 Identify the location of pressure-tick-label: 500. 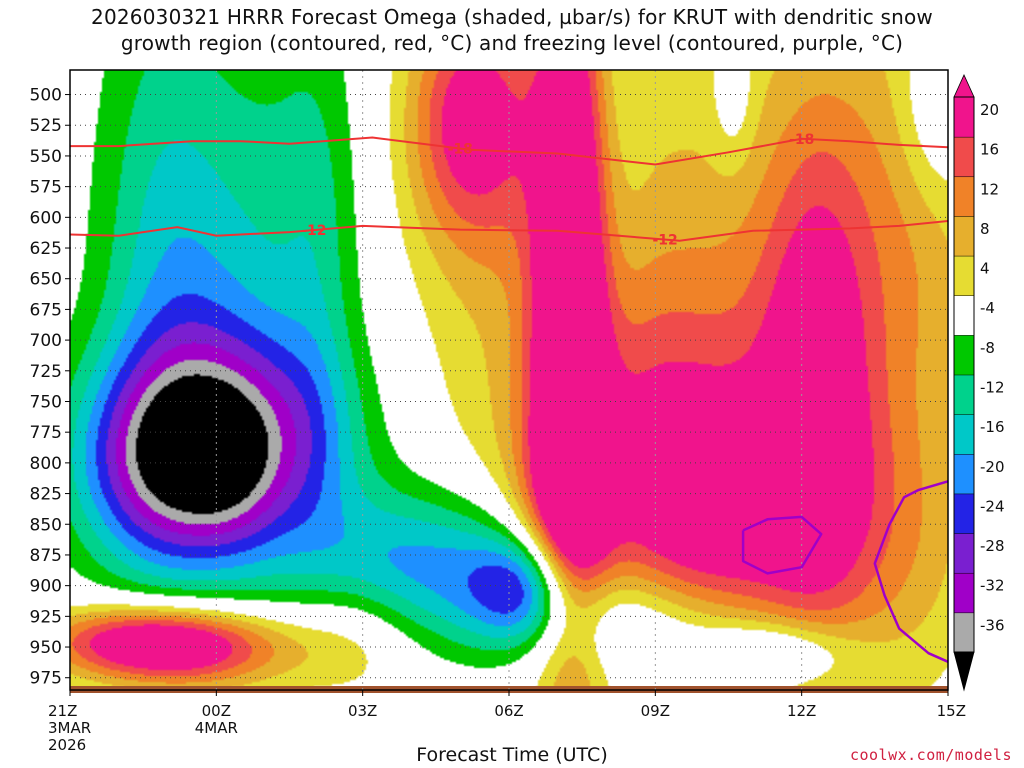
(46, 96).